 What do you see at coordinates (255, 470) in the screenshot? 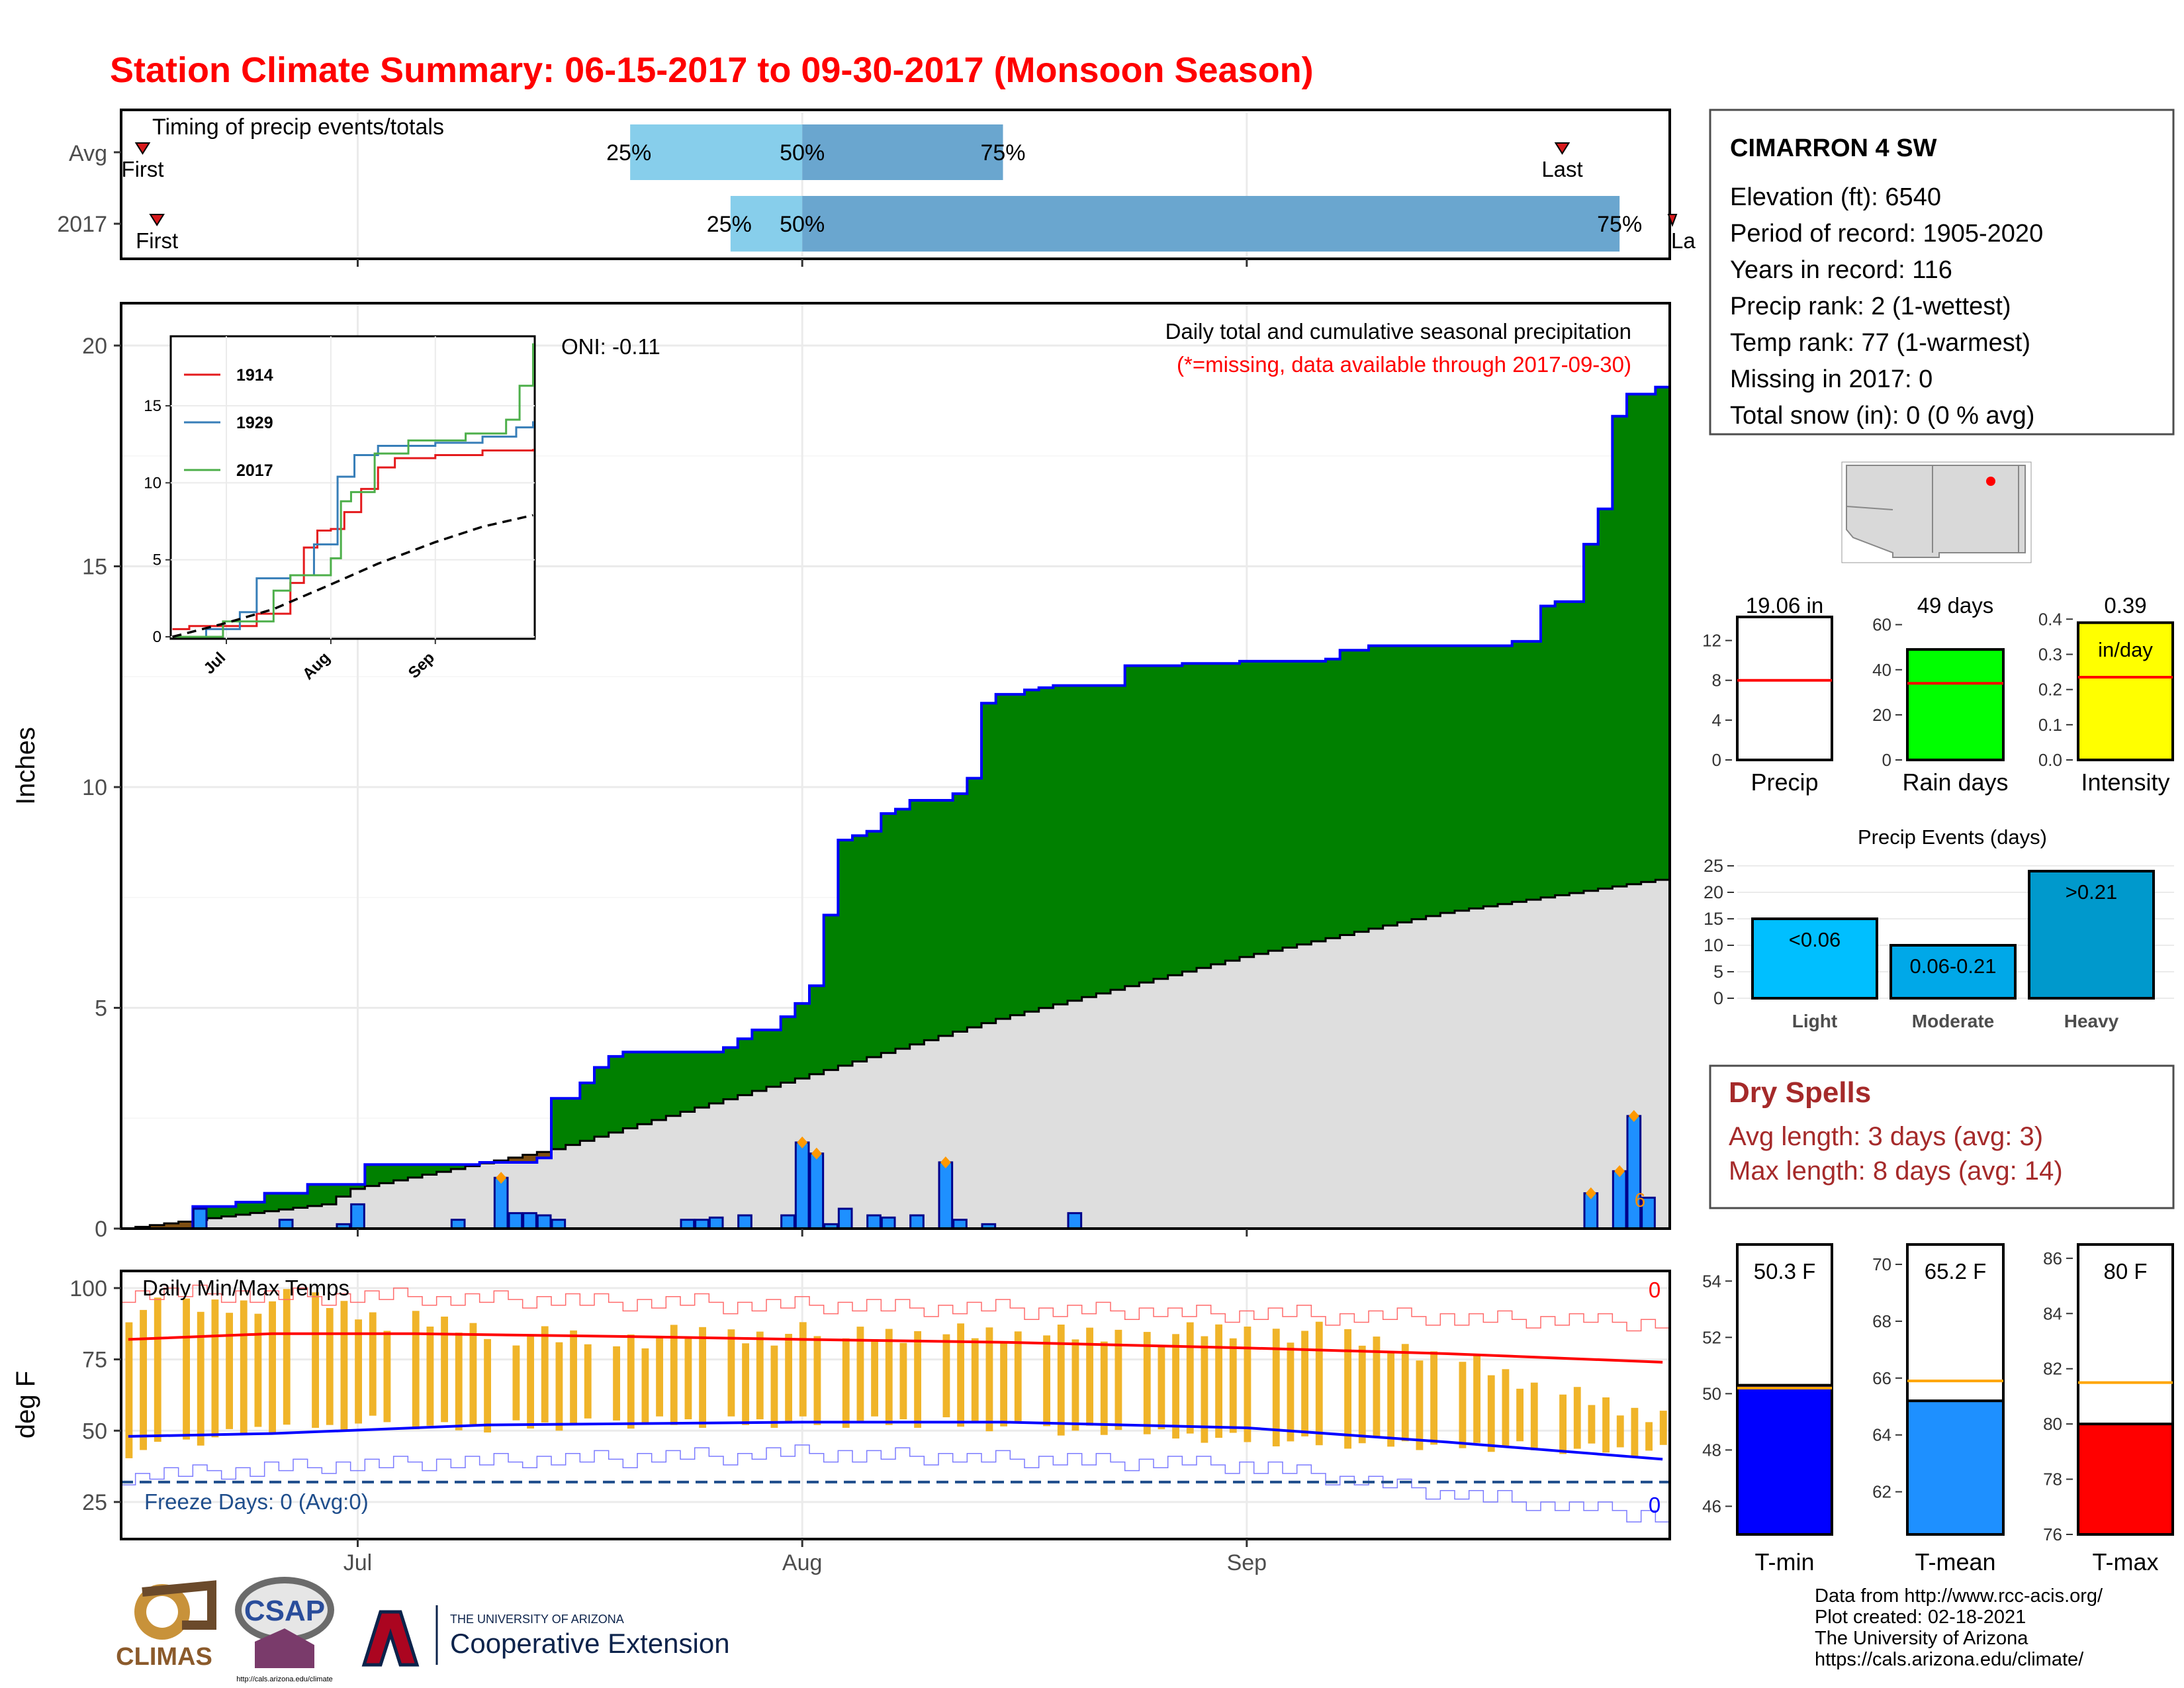
I see `inset-legend-label: 2017` at bounding box center [255, 470].